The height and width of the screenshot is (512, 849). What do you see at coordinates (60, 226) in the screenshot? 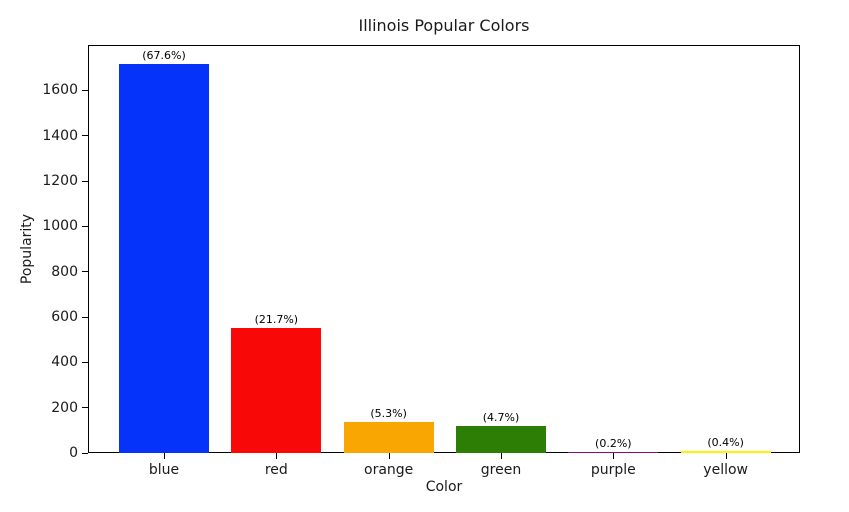
I see `y-tick-label: 1000` at bounding box center [60, 226].